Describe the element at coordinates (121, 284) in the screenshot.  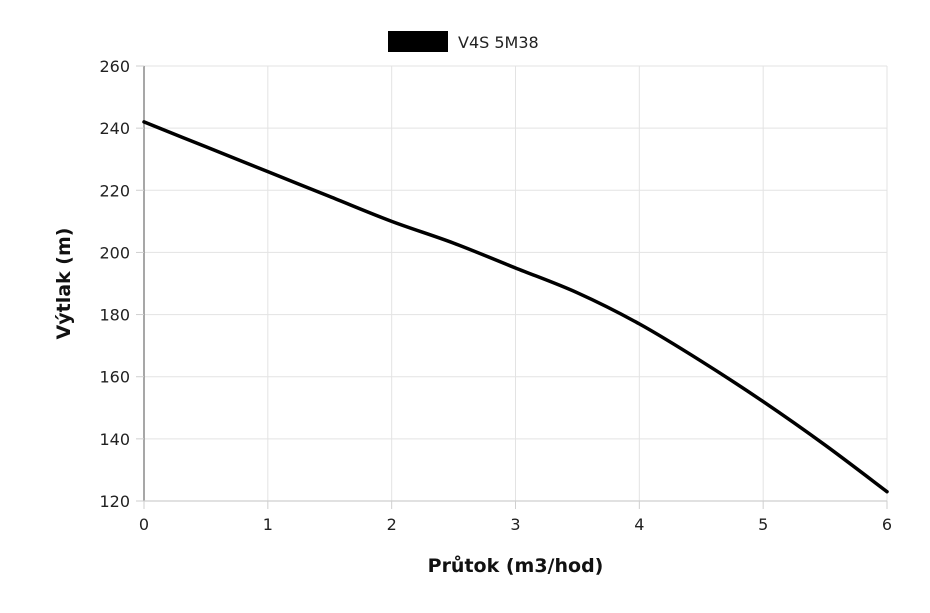
I see `y-axis-ticks: 120 140 160 180 200 220 240 260` at that location.